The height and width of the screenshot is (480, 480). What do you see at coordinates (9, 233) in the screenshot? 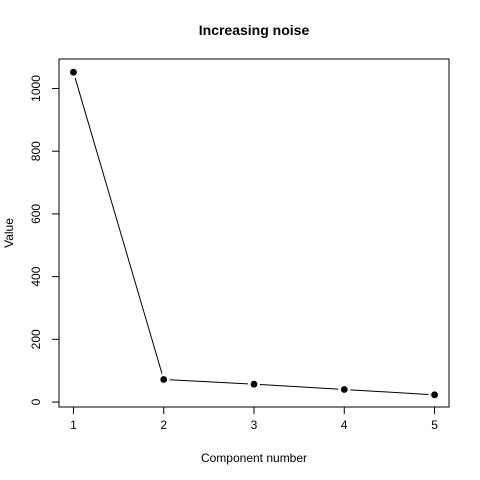
I see `y-axis-label: Value` at bounding box center [9, 233].